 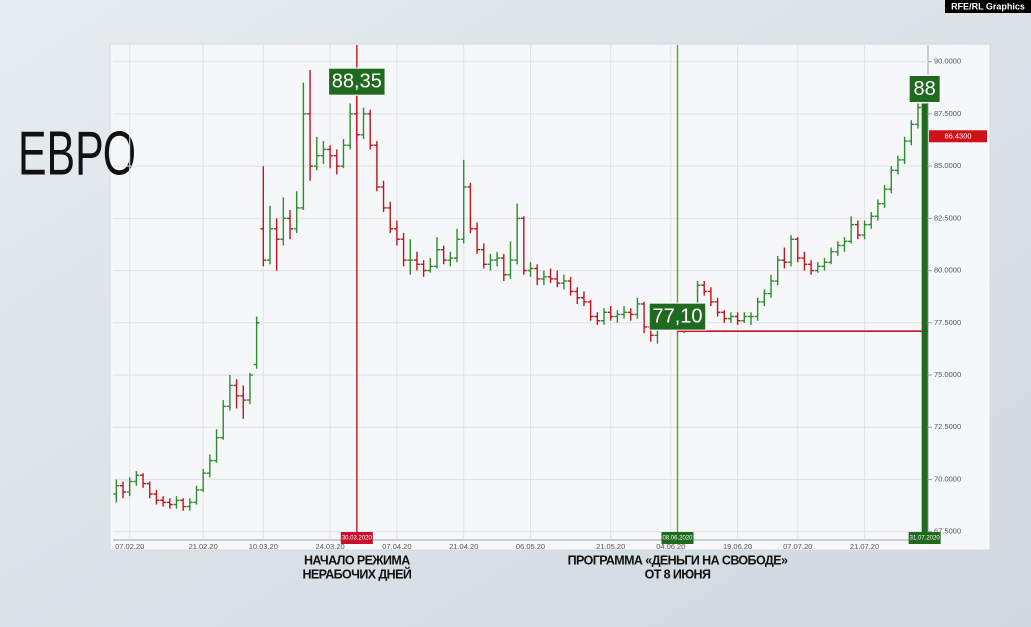 I want to click on value-label: 77,10, so click(x=677, y=316).